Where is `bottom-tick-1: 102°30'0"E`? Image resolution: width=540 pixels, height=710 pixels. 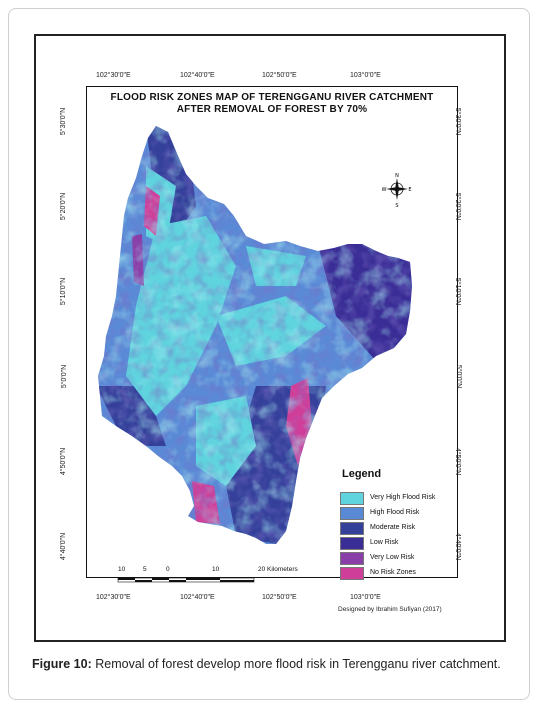 bottom-tick-1: 102°30'0"E is located at coordinates (113, 597).